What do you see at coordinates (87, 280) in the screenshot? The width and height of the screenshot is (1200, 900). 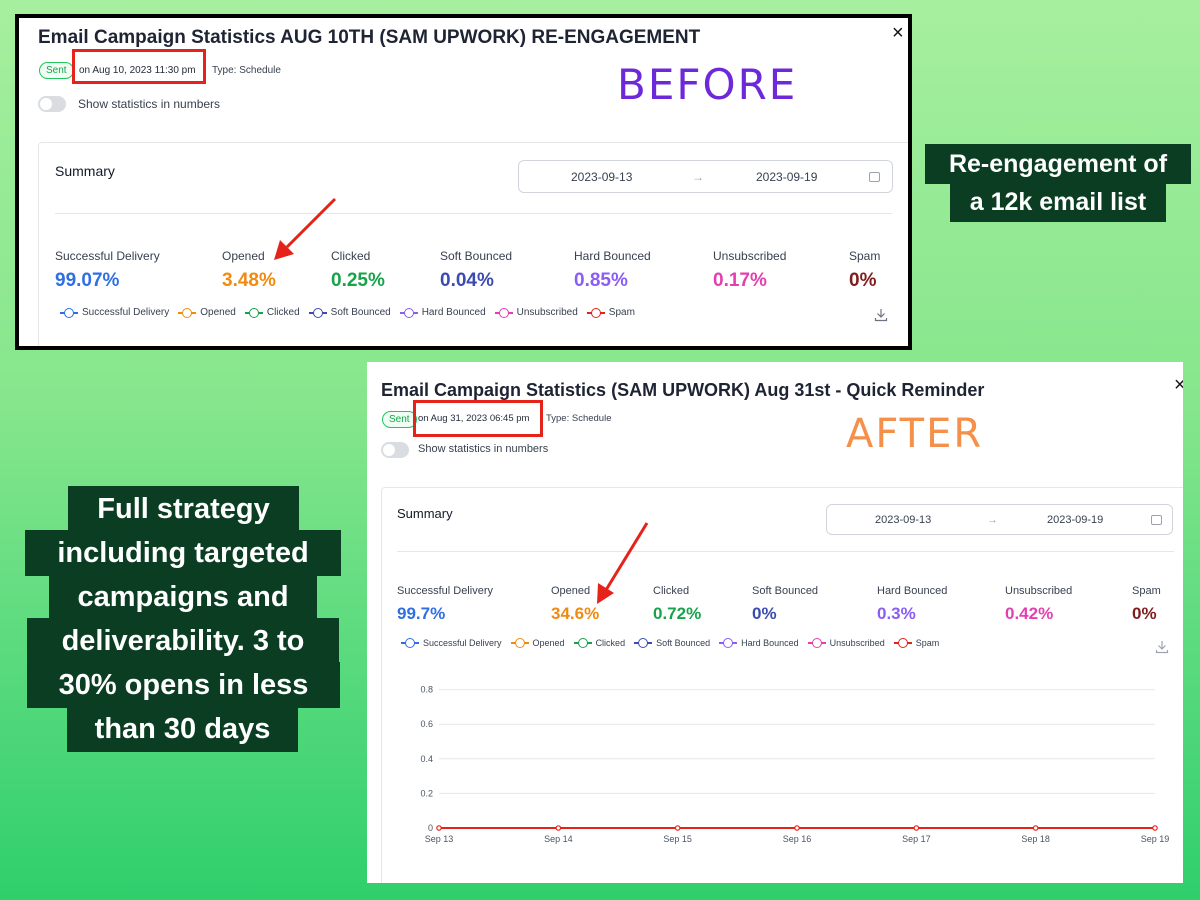 I see `stat-value-successful-delivery: 99.07%` at bounding box center [87, 280].